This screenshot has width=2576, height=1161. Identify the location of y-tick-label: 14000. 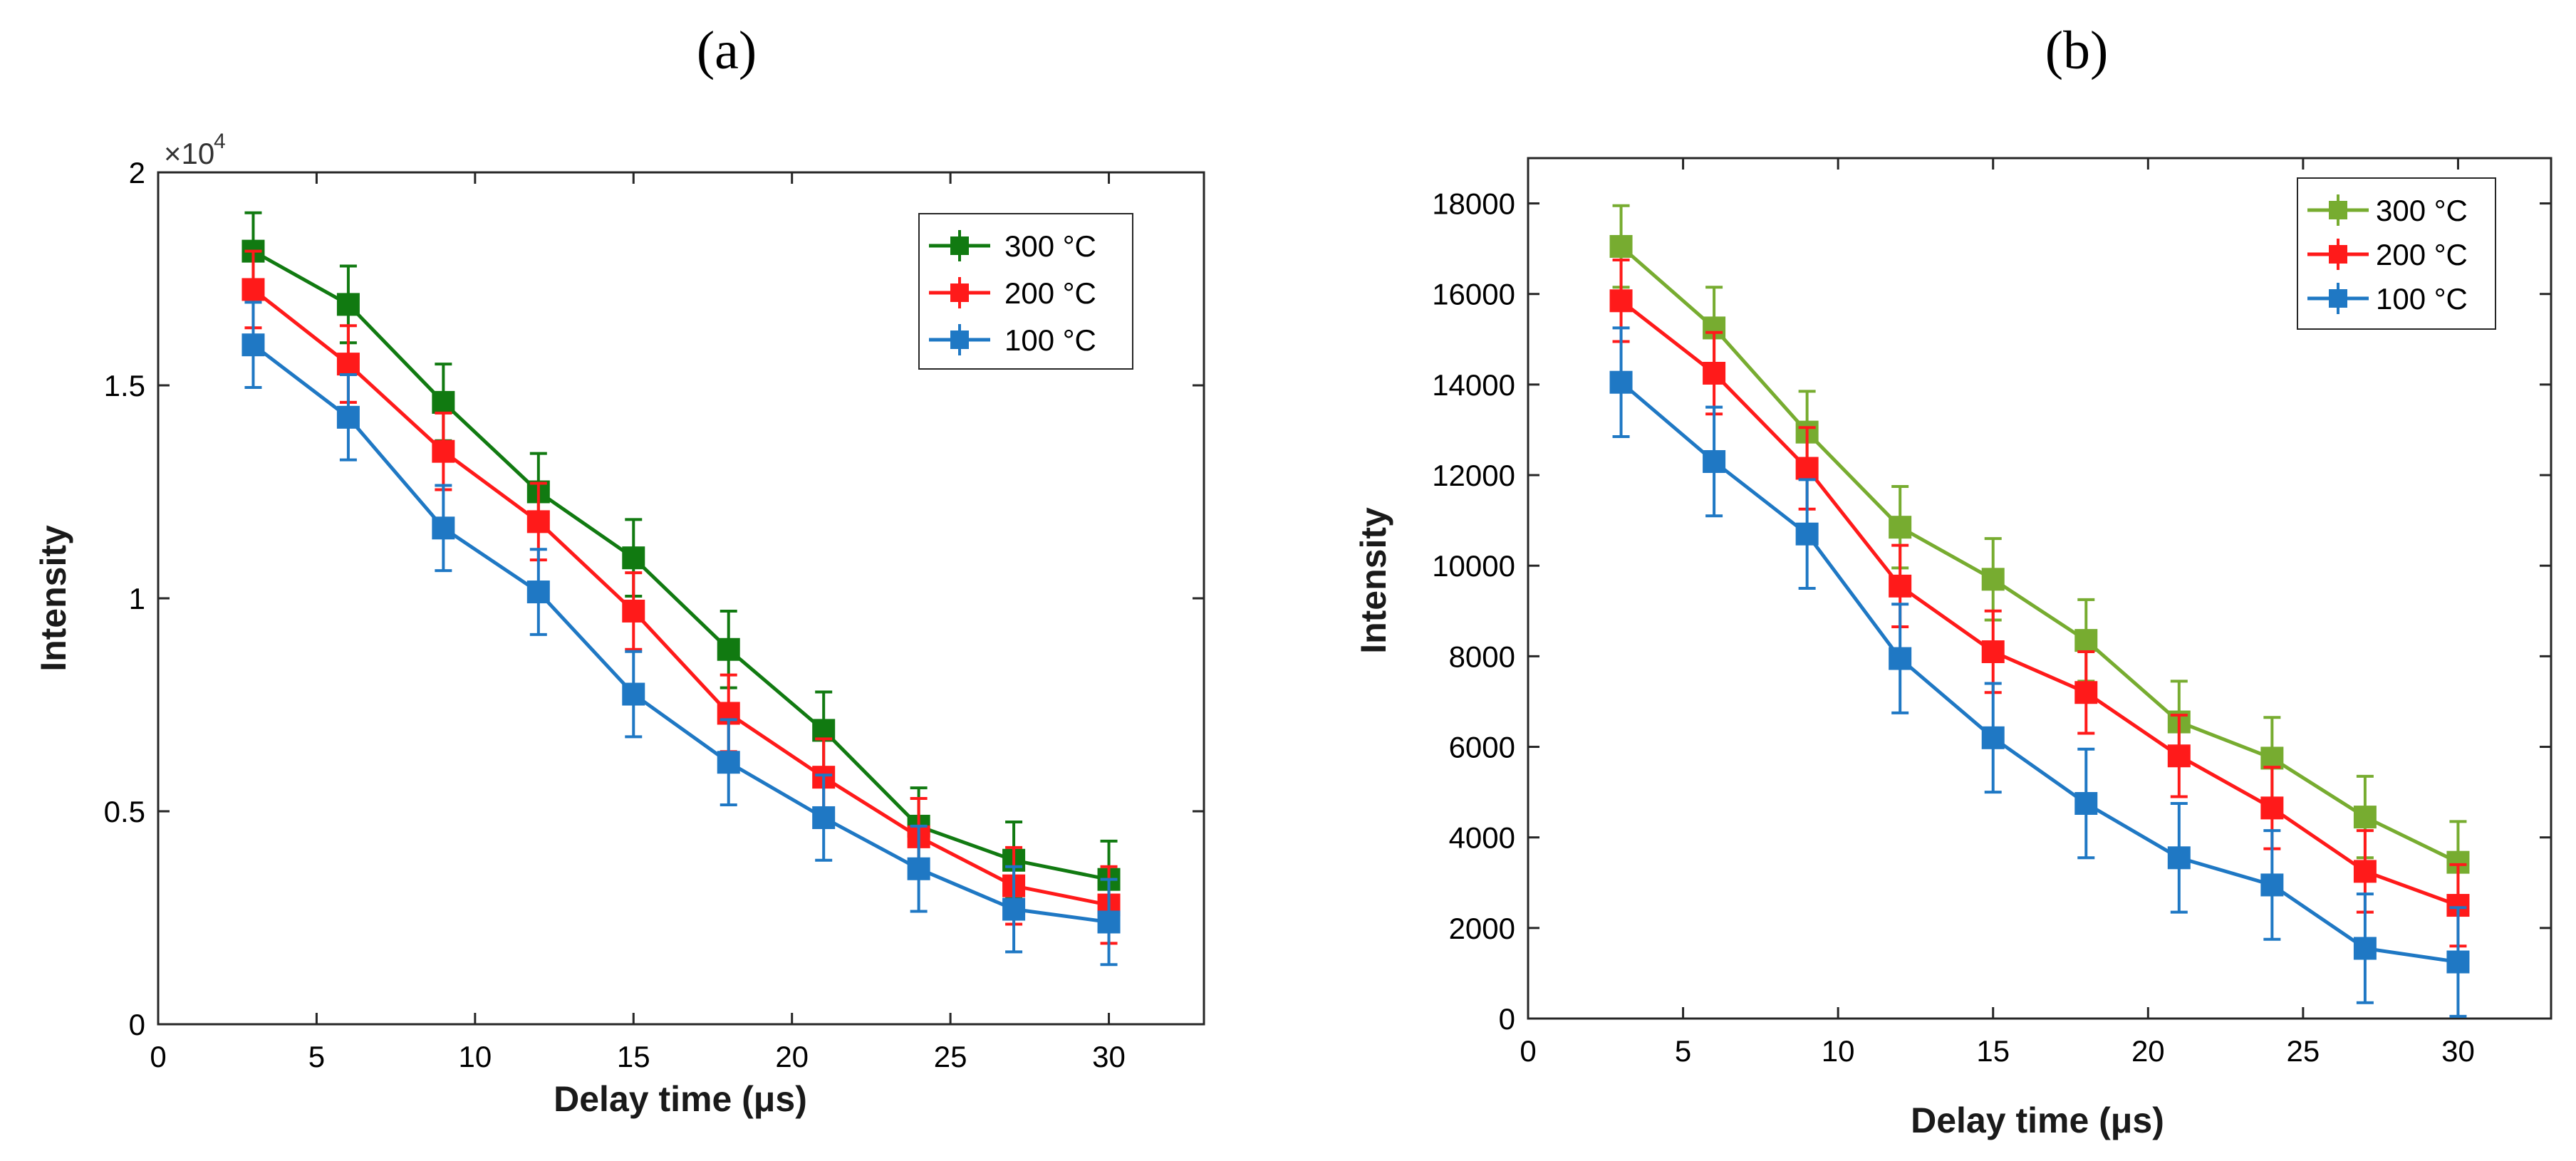
(1473, 385).